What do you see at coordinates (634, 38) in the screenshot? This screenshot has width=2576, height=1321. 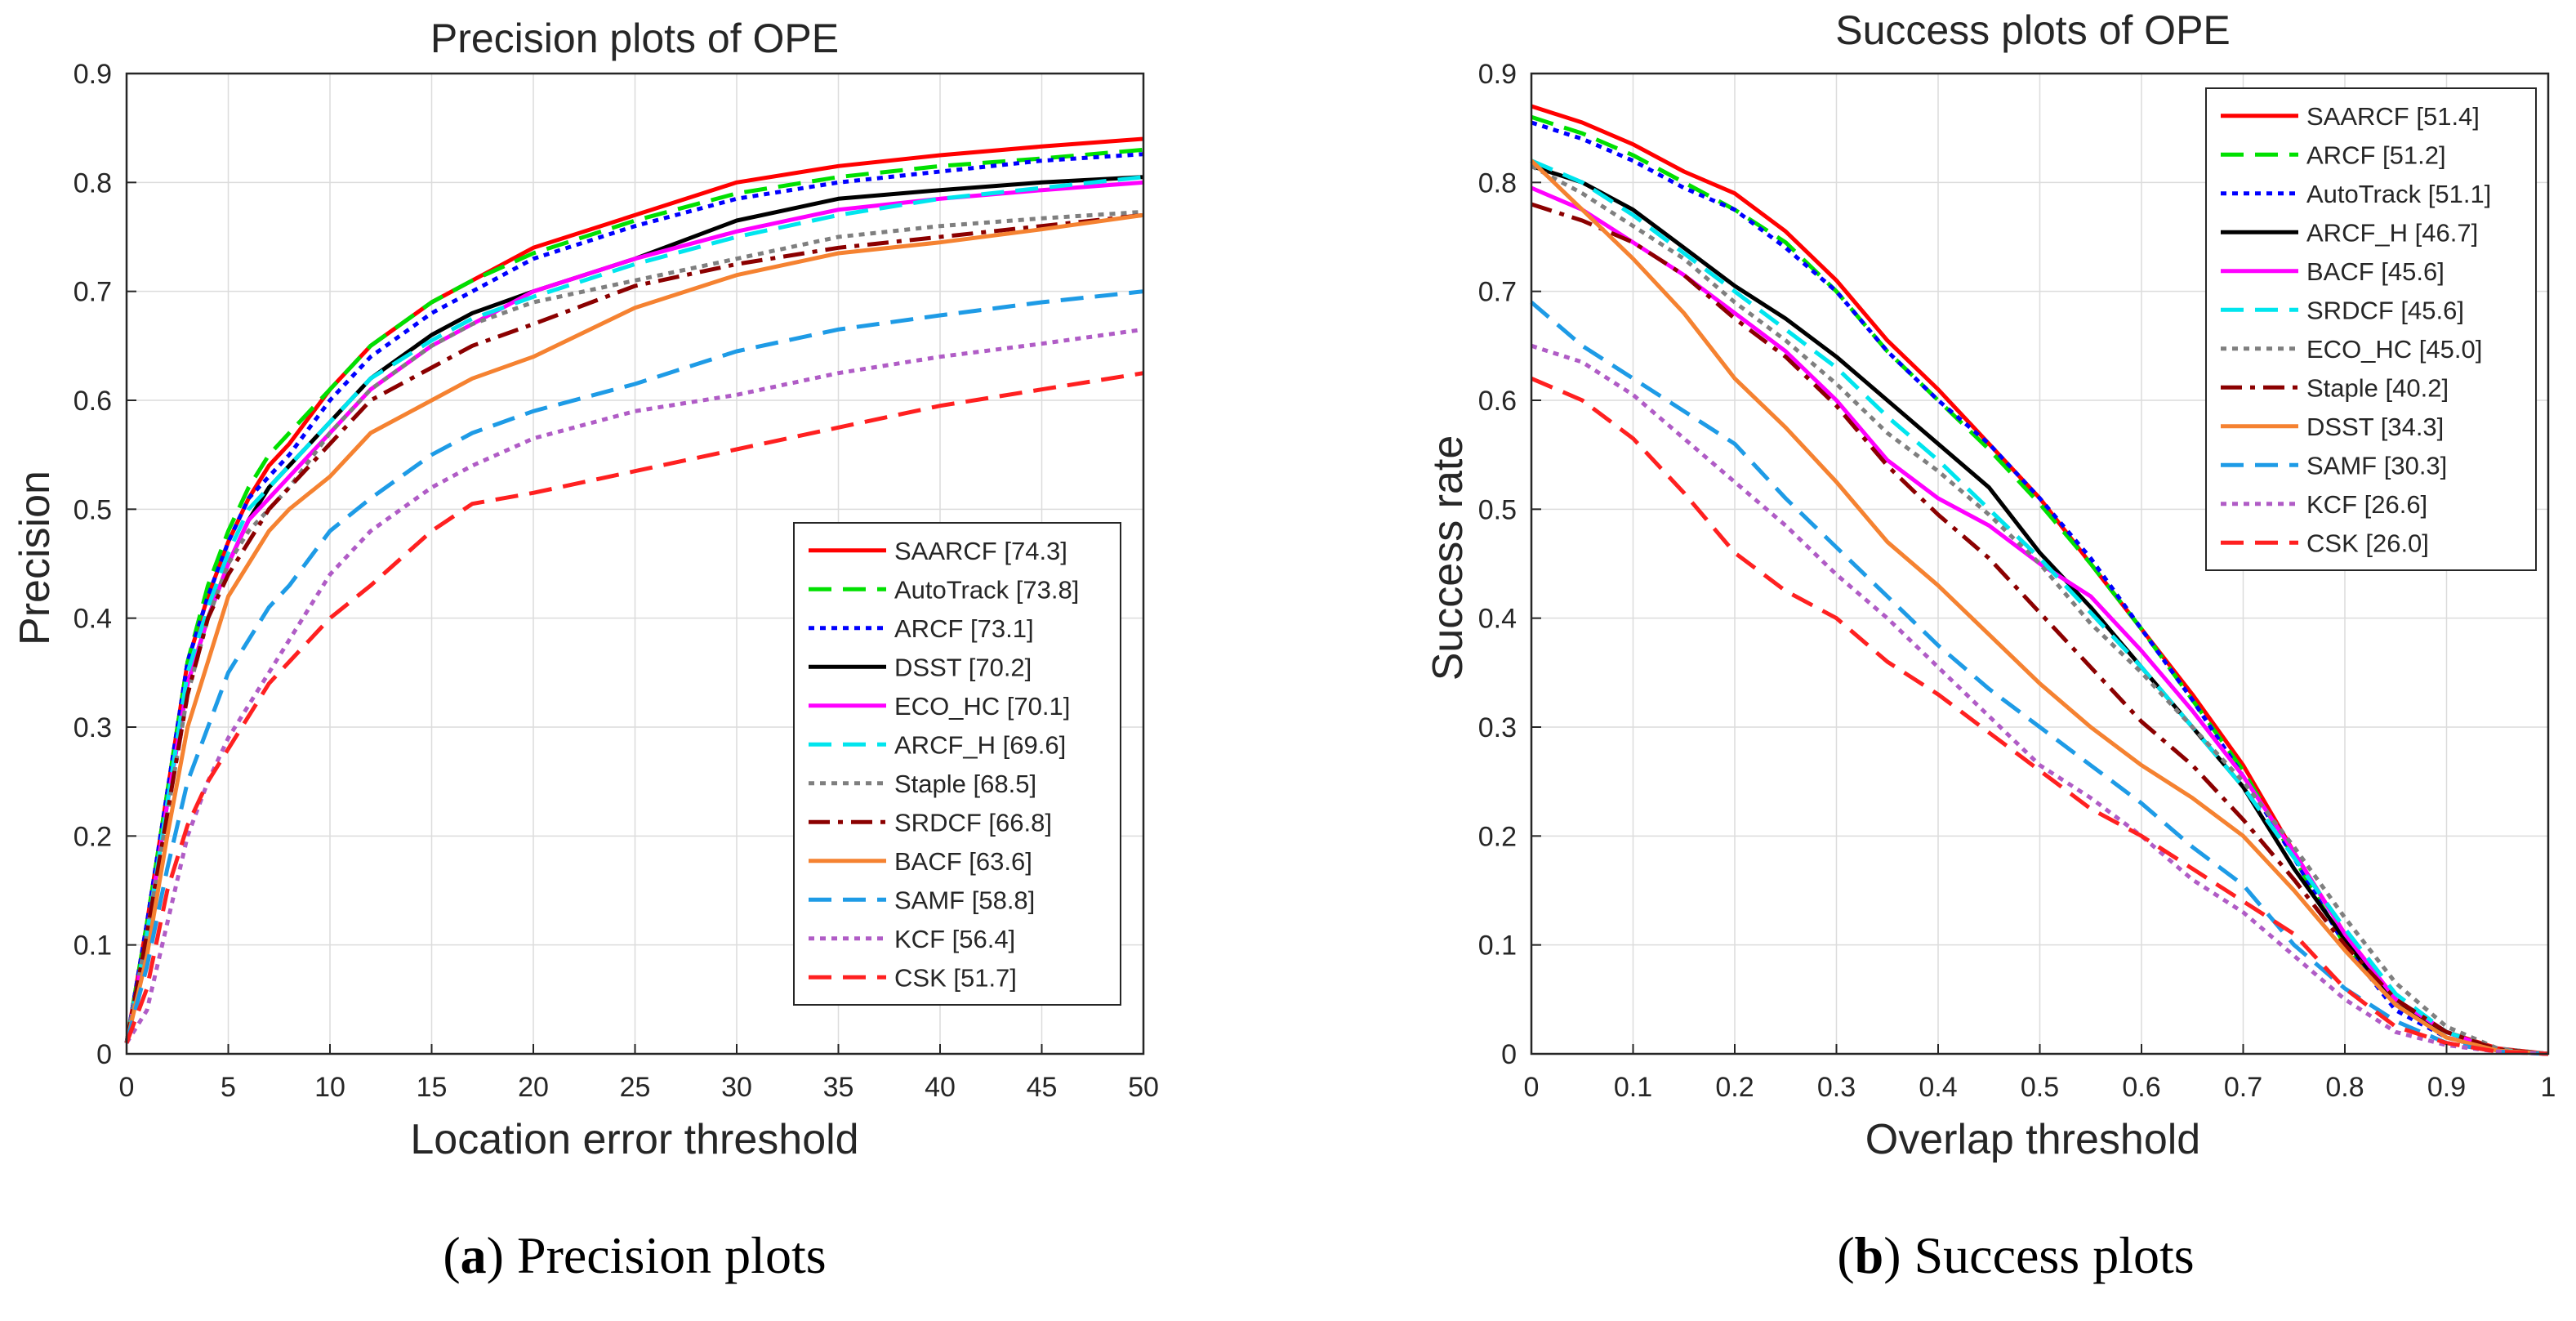 I see `precision-plot-title: Precision plots of OPE` at bounding box center [634, 38].